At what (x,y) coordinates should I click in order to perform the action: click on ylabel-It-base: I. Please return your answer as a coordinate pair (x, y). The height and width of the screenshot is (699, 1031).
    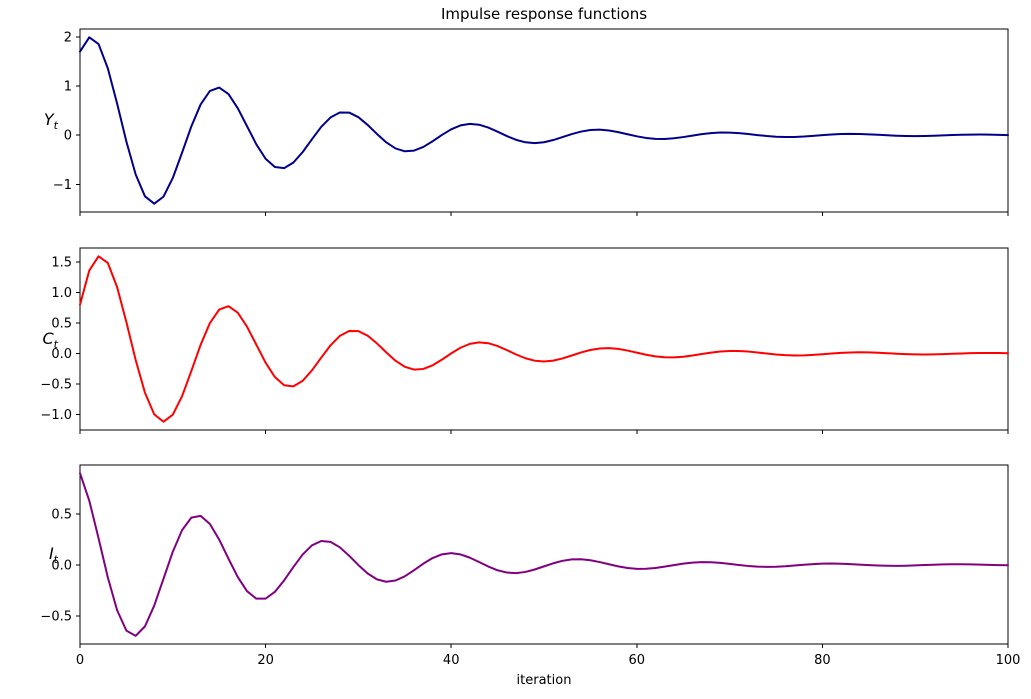
    Looking at the image, I should click on (51, 553).